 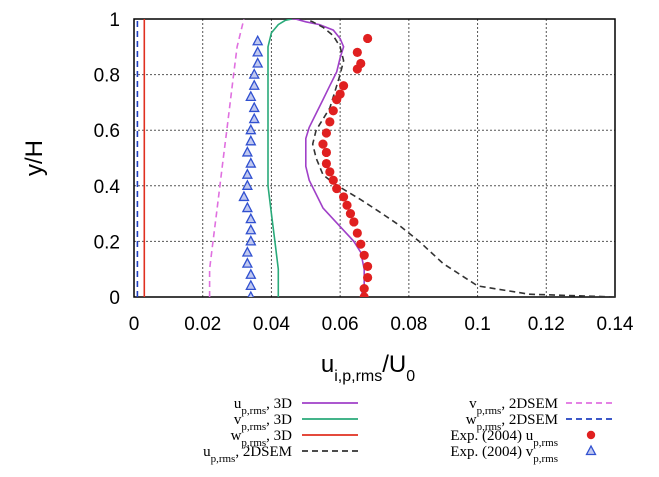 What do you see at coordinates (202, 324) in the screenshot?
I see `x-tick-label: 0.02` at bounding box center [202, 324].